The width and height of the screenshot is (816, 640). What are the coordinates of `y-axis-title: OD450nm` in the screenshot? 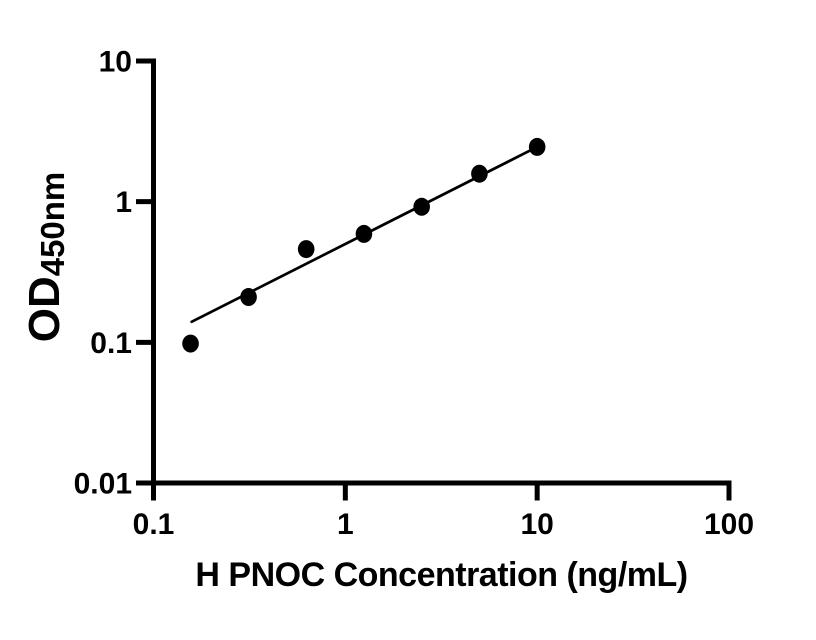 It's located at (46, 257).